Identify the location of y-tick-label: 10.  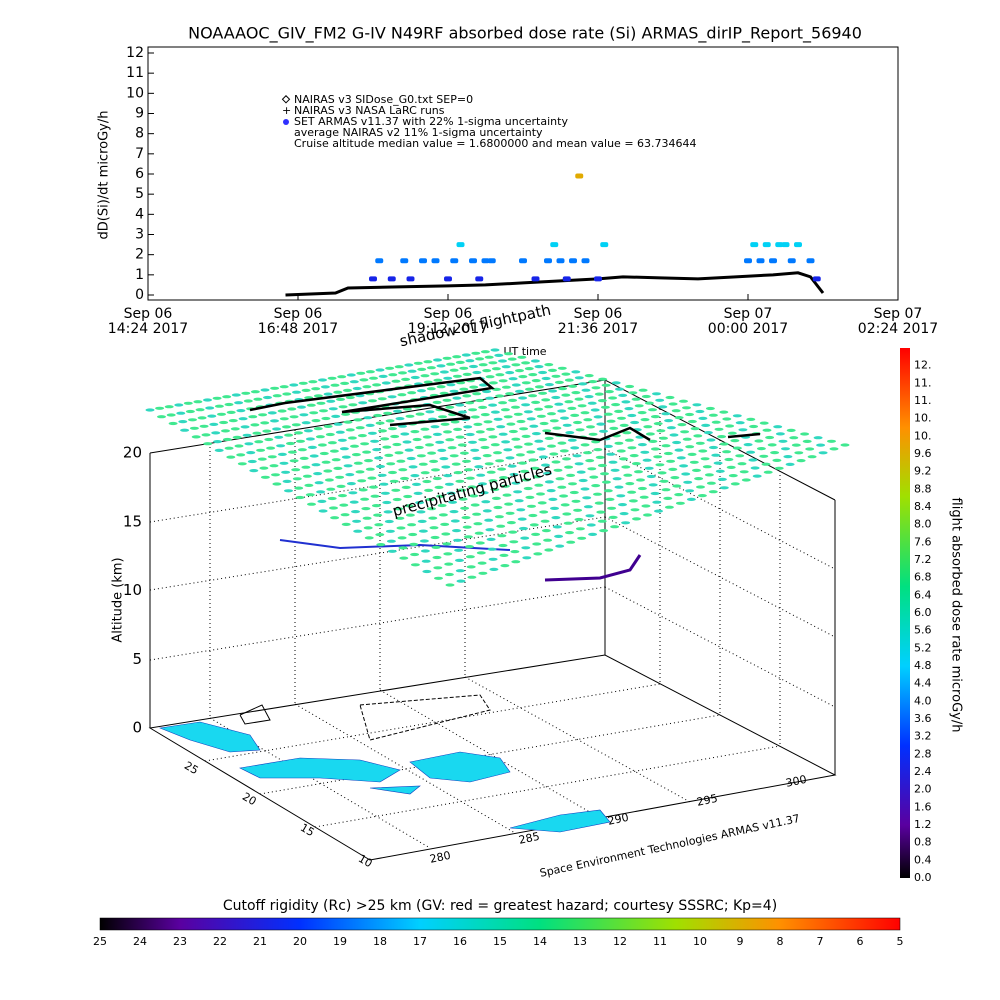
(135, 93).